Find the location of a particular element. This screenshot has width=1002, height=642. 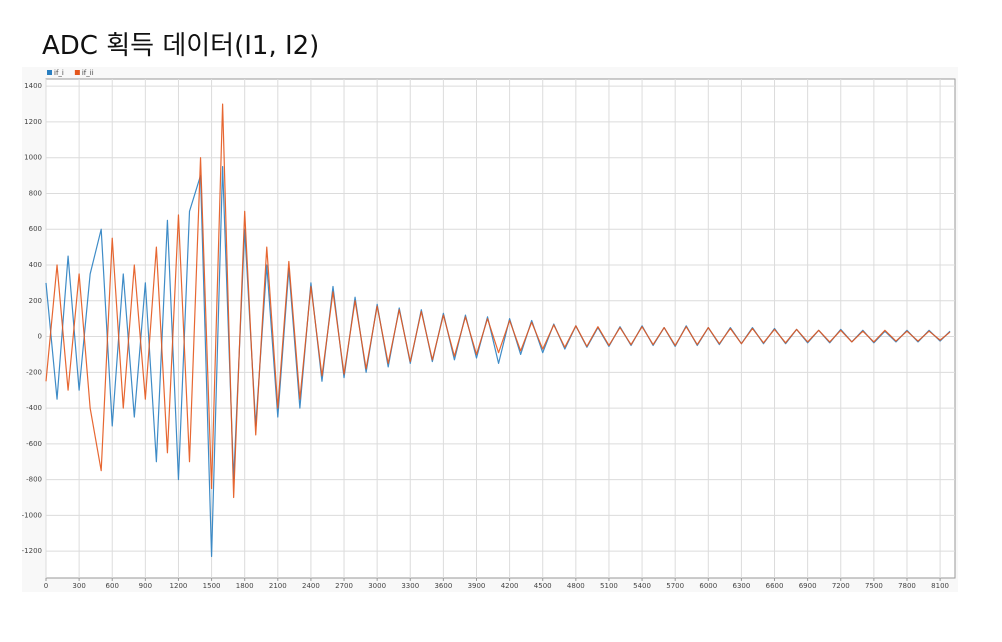

x-tick-label: 4800 is located at coordinates (576, 586).